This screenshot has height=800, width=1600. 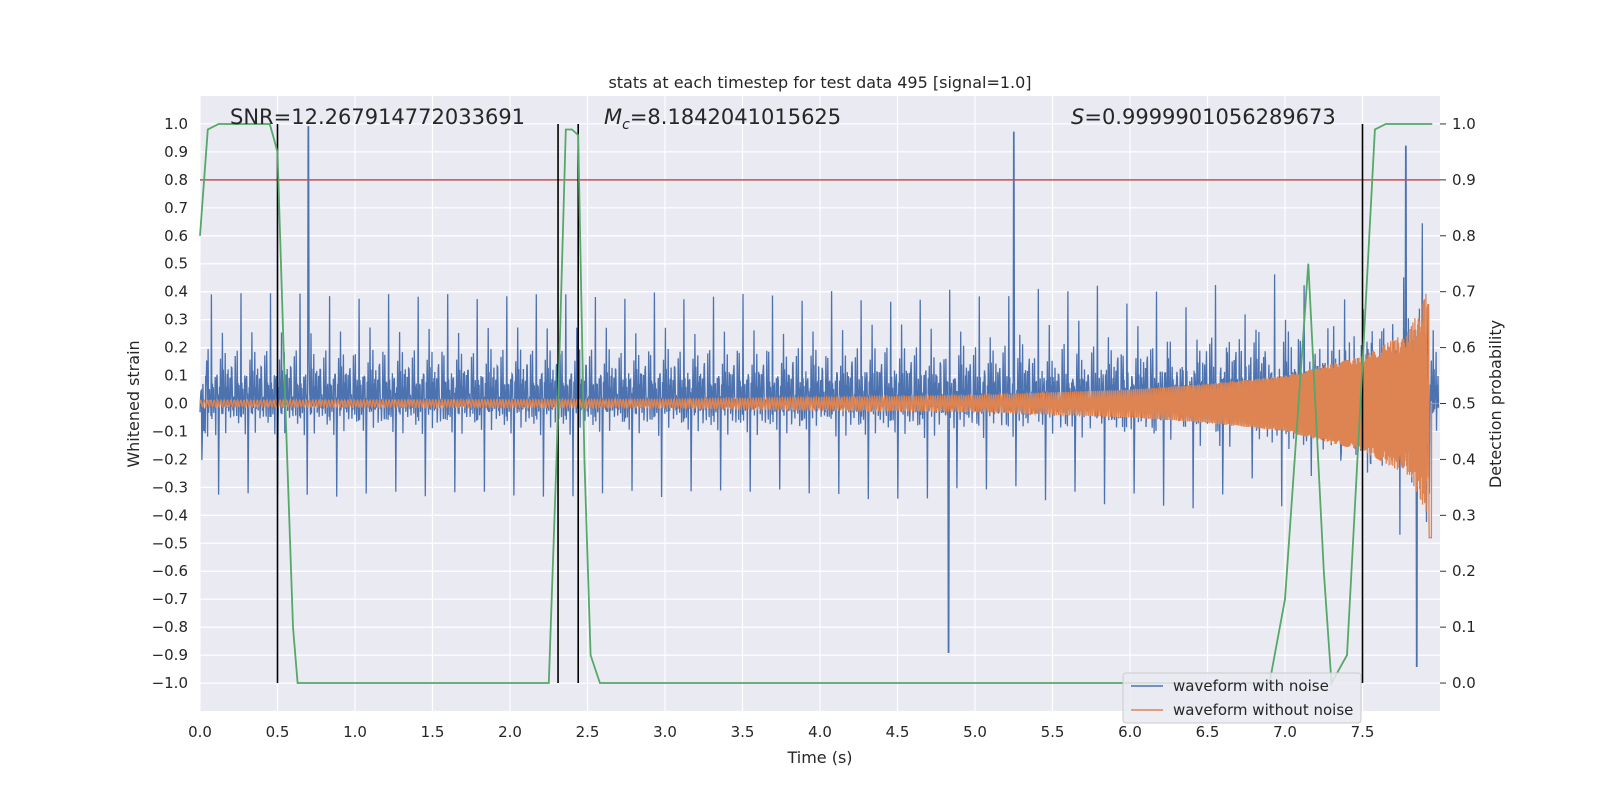 What do you see at coordinates (1363, 732) in the screenshot?
I see `x-tick-label: 7.5` at bounding box center [1363, 732].